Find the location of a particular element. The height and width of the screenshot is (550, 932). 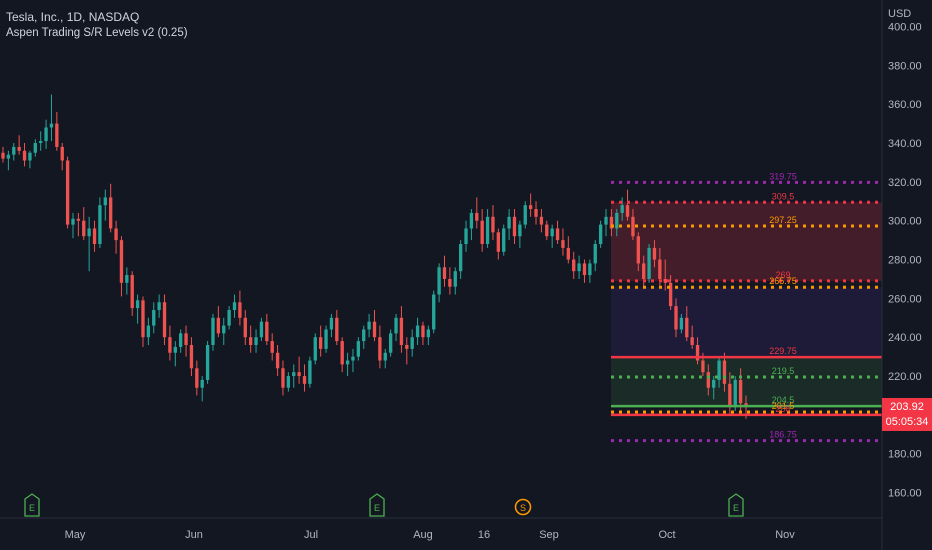

price-tick-label: 400.00 is located at coordinates (905, 28).